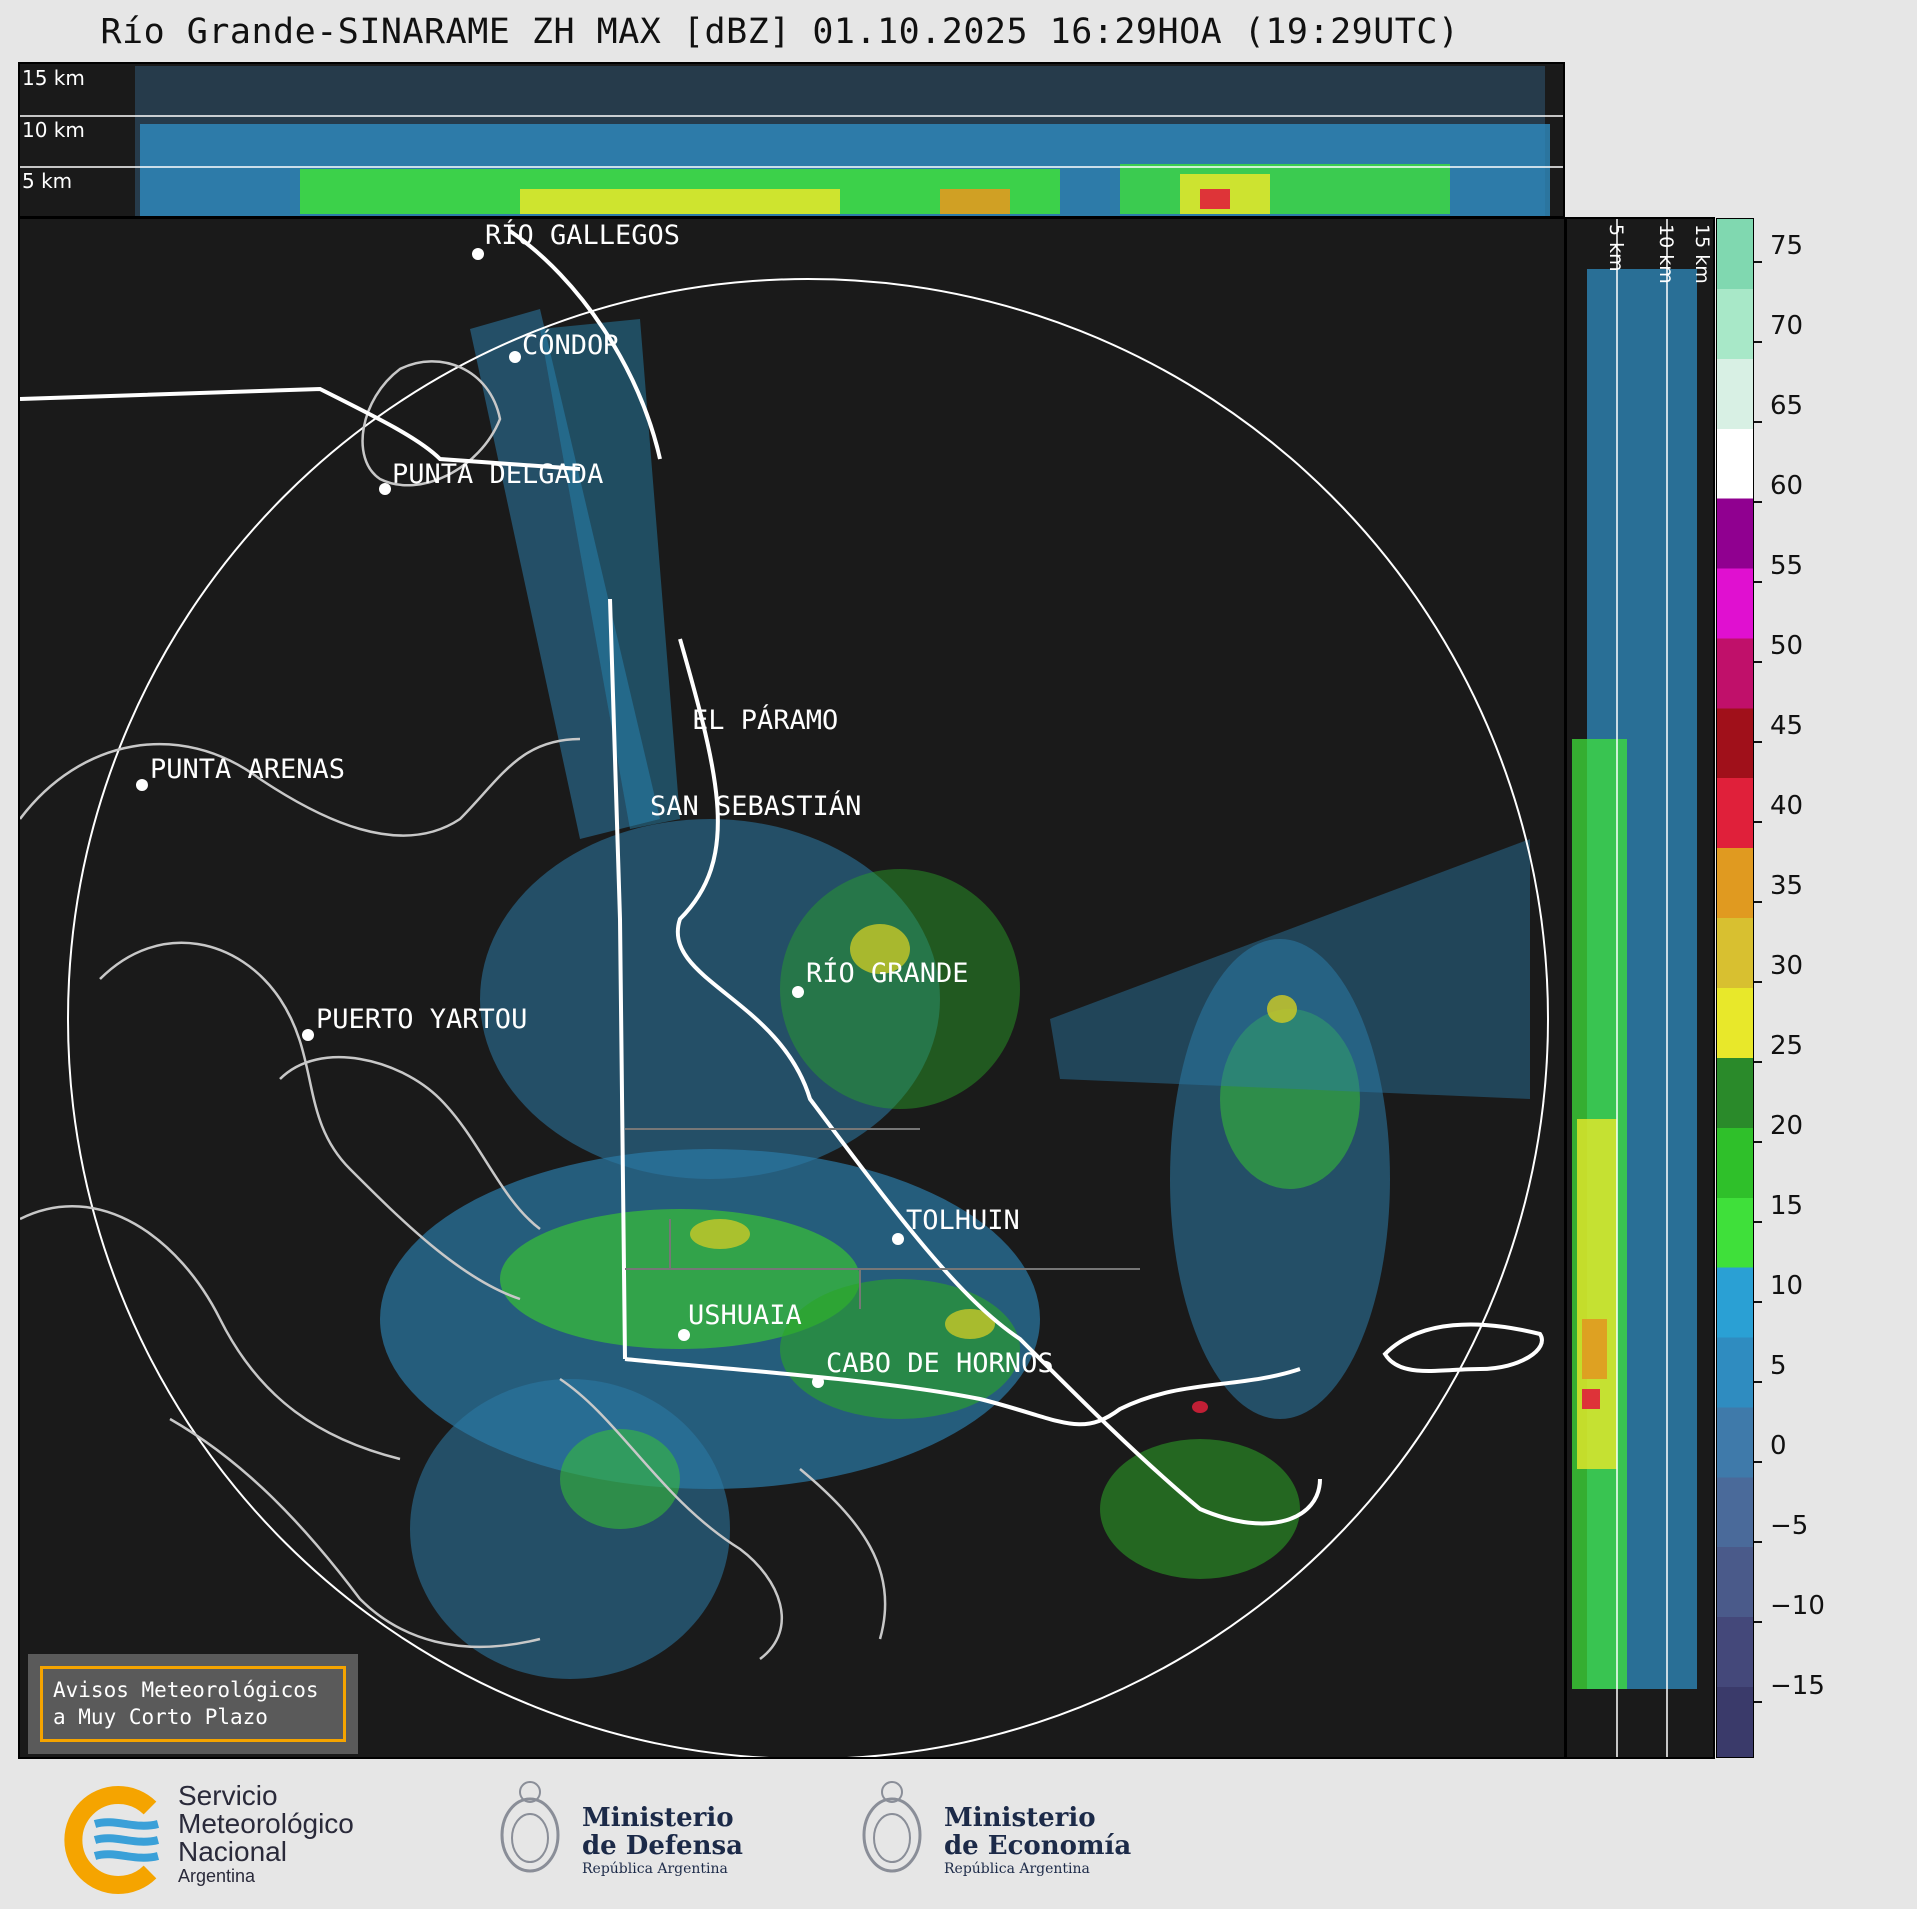 The width and height of the screenshot is (1917, 1909). What do you see at coordinates (1702, 254) in the screenshot?
I see `side-height-label-15km: 15 km` at bounding box center [1702, 254].